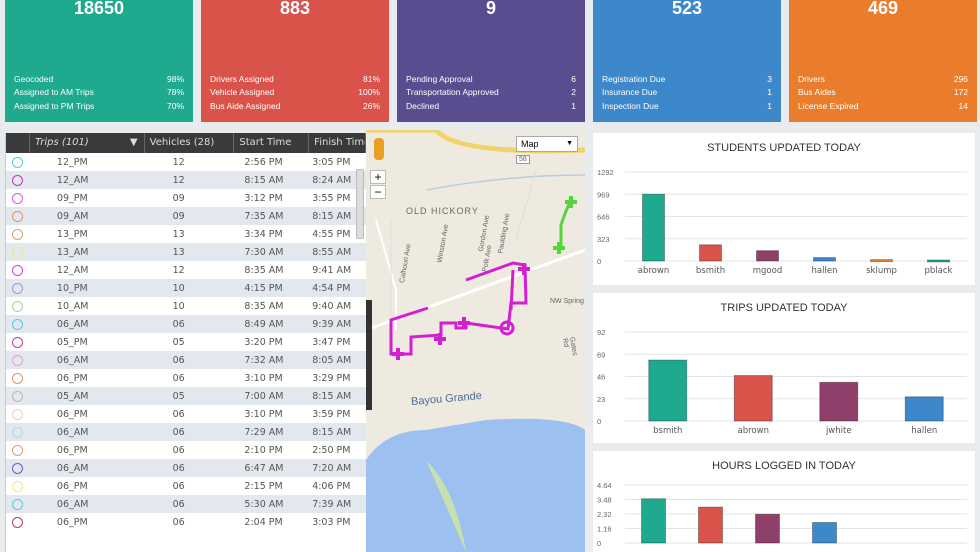  Describe the element at coordinates (378, 192) in the screenshot. I see `zoom-out-button: −` at that location.